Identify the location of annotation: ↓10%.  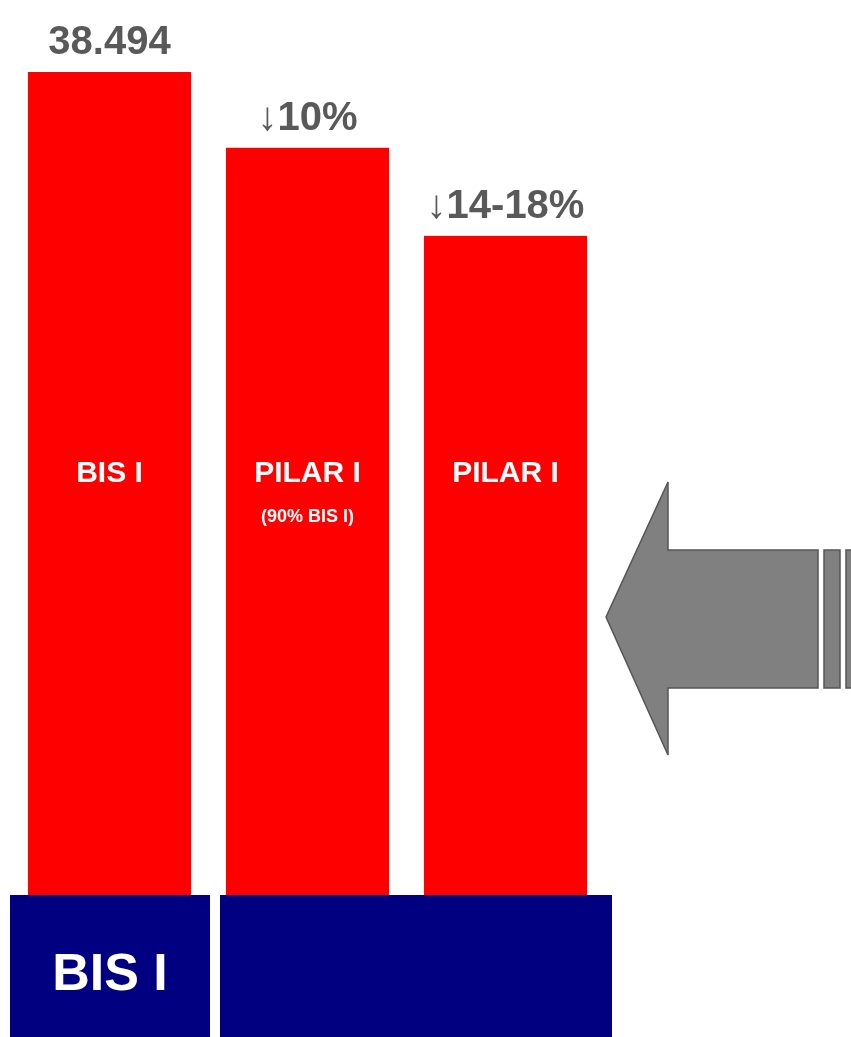
(307, 115).